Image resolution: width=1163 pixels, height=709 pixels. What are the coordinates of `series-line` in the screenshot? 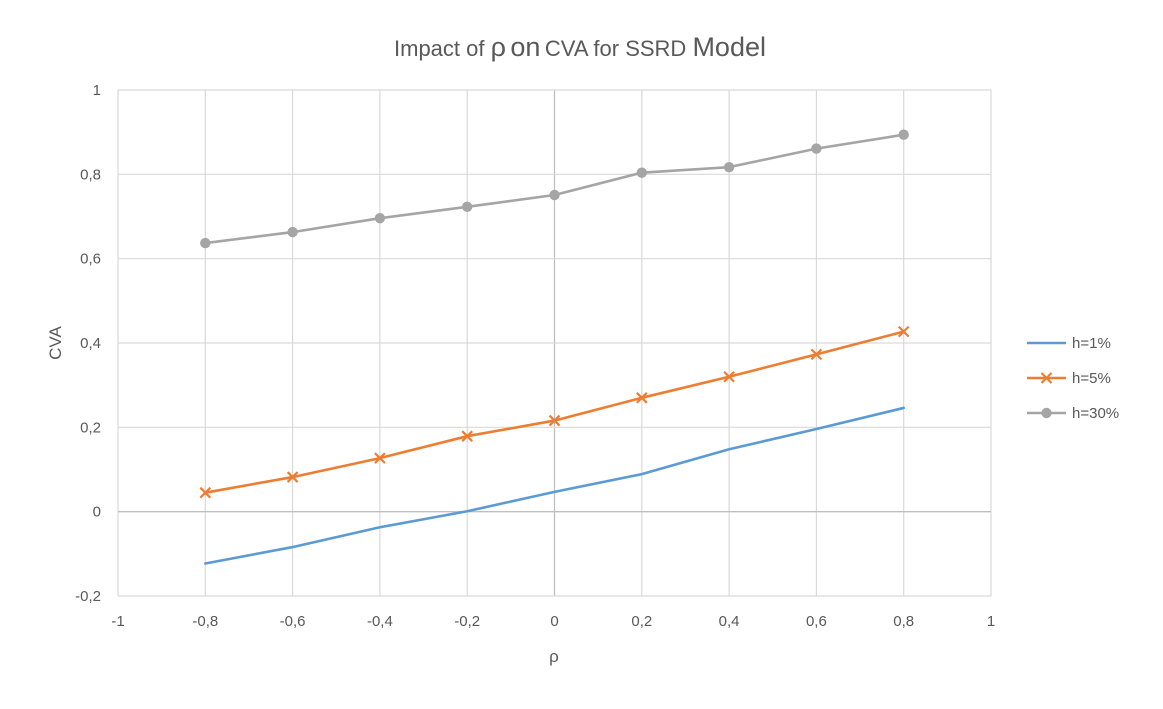 It's located at (555, 485).